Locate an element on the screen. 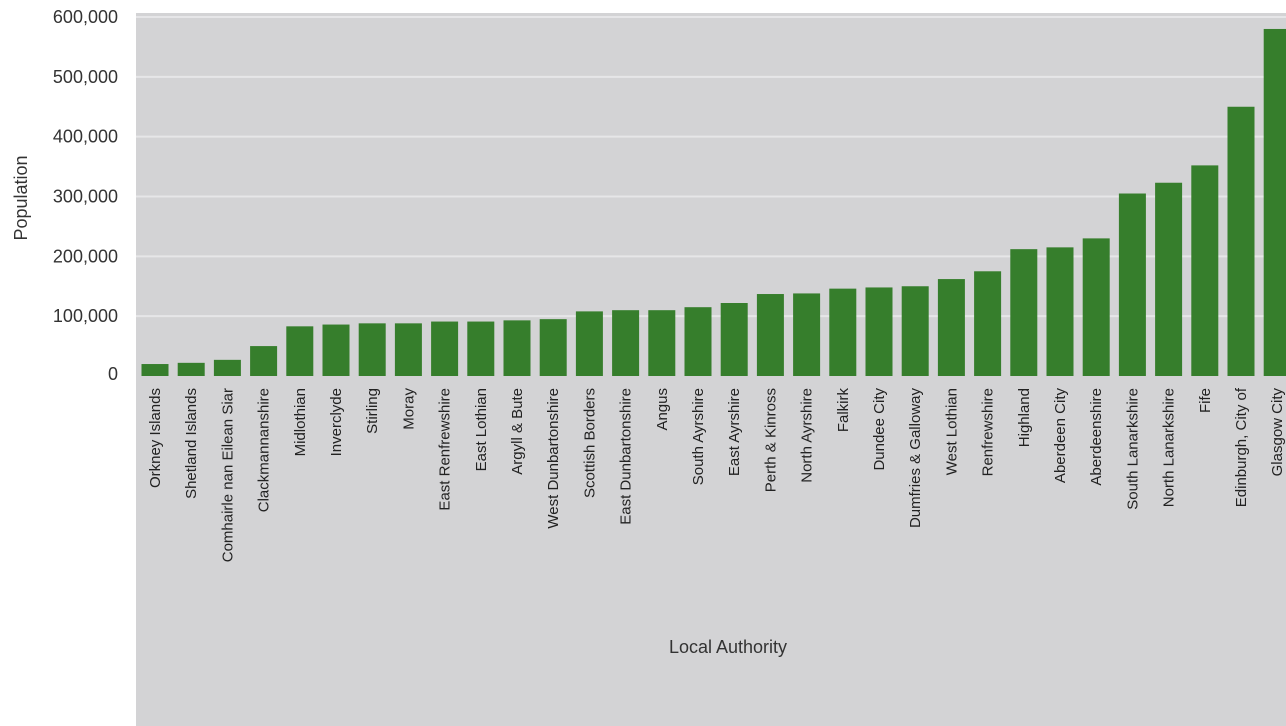 The height and width of the screenshot is (726, 1286). x-tick-label: Clackmannanshire is located at coordinates (264, 450).